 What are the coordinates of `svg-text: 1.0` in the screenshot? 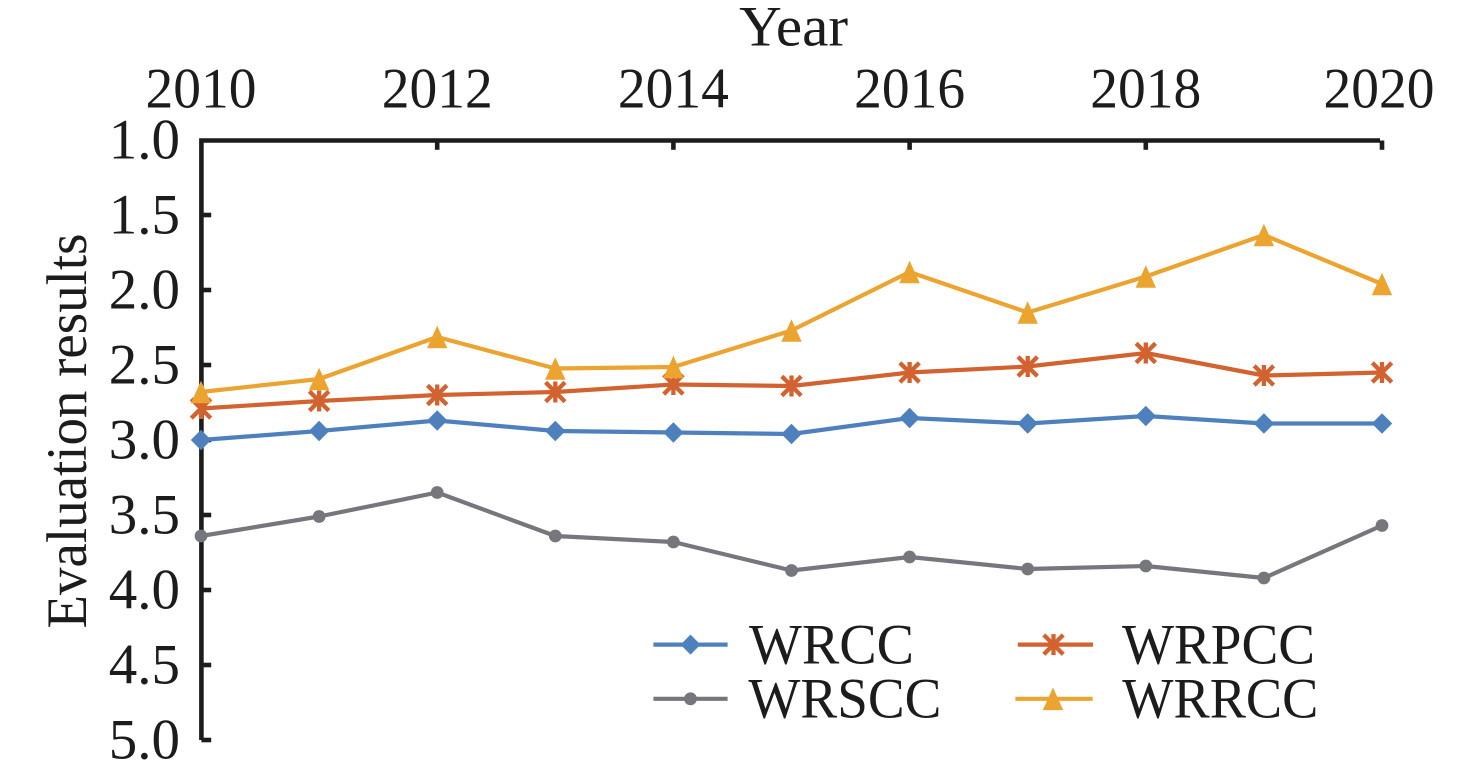 It's located at (144, 140).